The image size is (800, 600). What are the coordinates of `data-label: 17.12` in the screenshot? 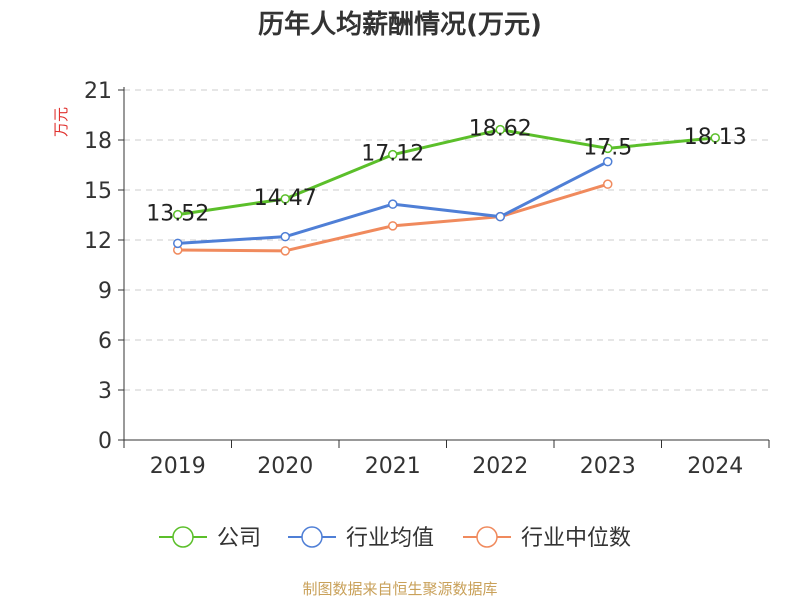 It's located at (392, 154).